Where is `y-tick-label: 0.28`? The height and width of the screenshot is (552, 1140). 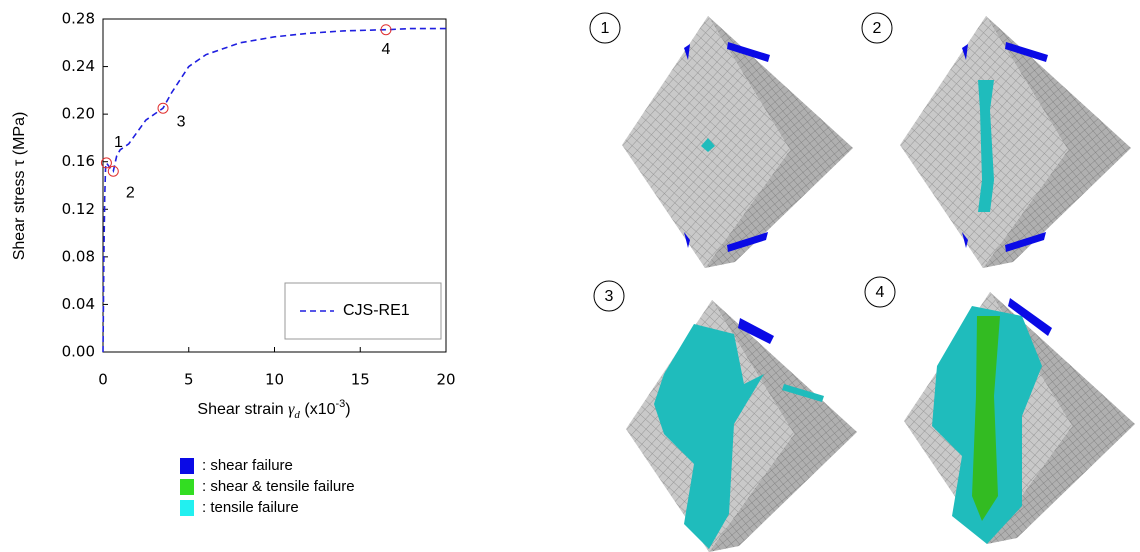
y-tick-label: 0.28 is located at coordinates (78, 19).